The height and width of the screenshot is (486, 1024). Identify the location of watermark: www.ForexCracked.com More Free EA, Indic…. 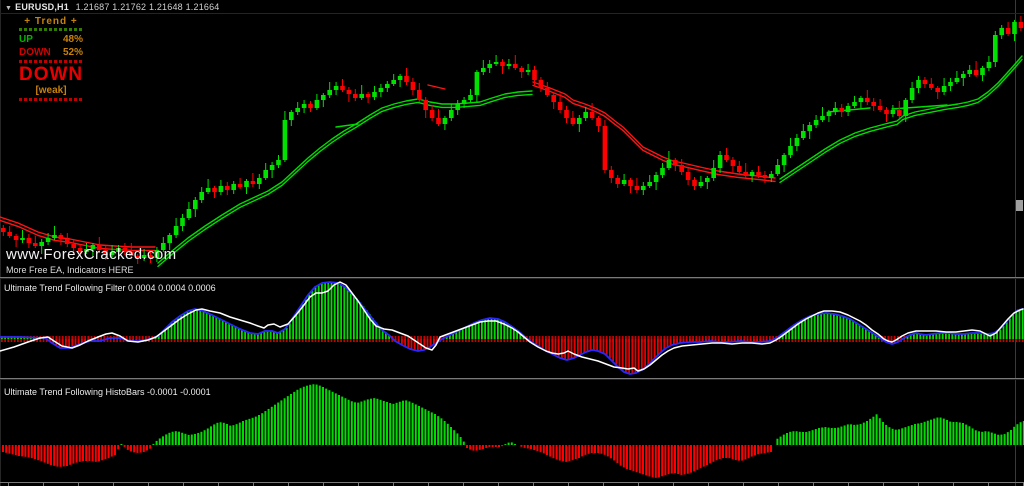
(91, 260).